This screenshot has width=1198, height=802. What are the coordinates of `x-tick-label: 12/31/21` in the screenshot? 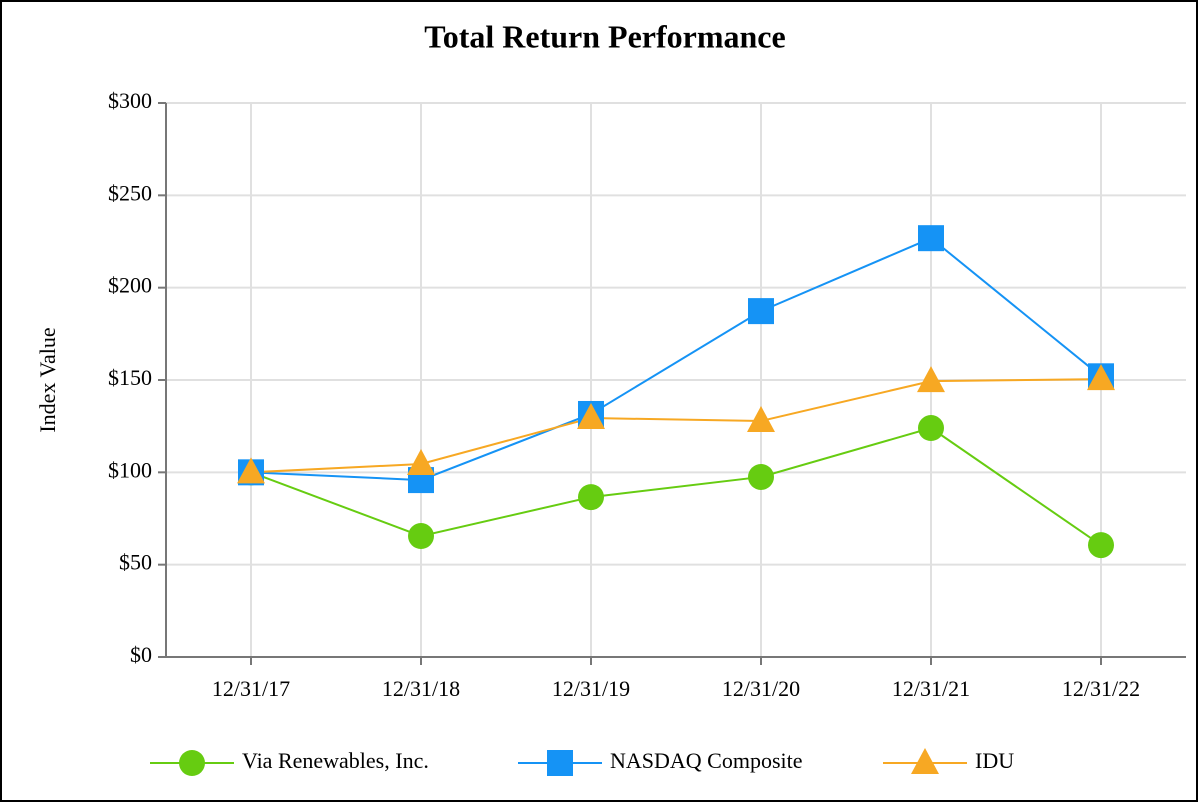 It's located at (931, 688).